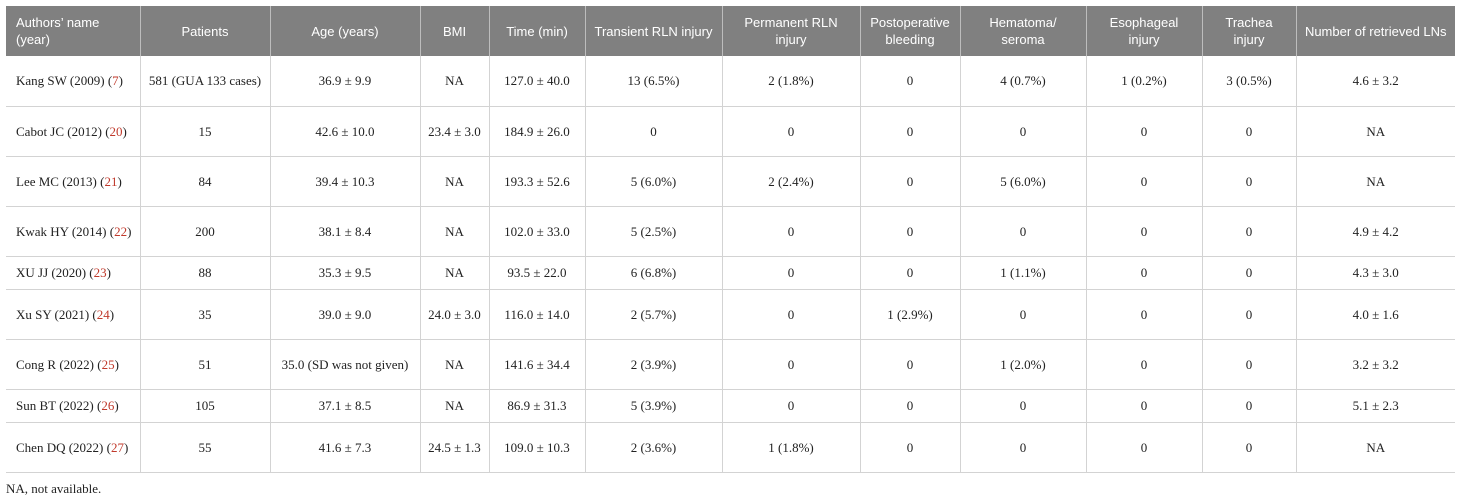 This screenshot has width=1460, height=499. Describe the element at coordinates (205, 31) in the screenshot. I see `column-header: Patients` at that location.